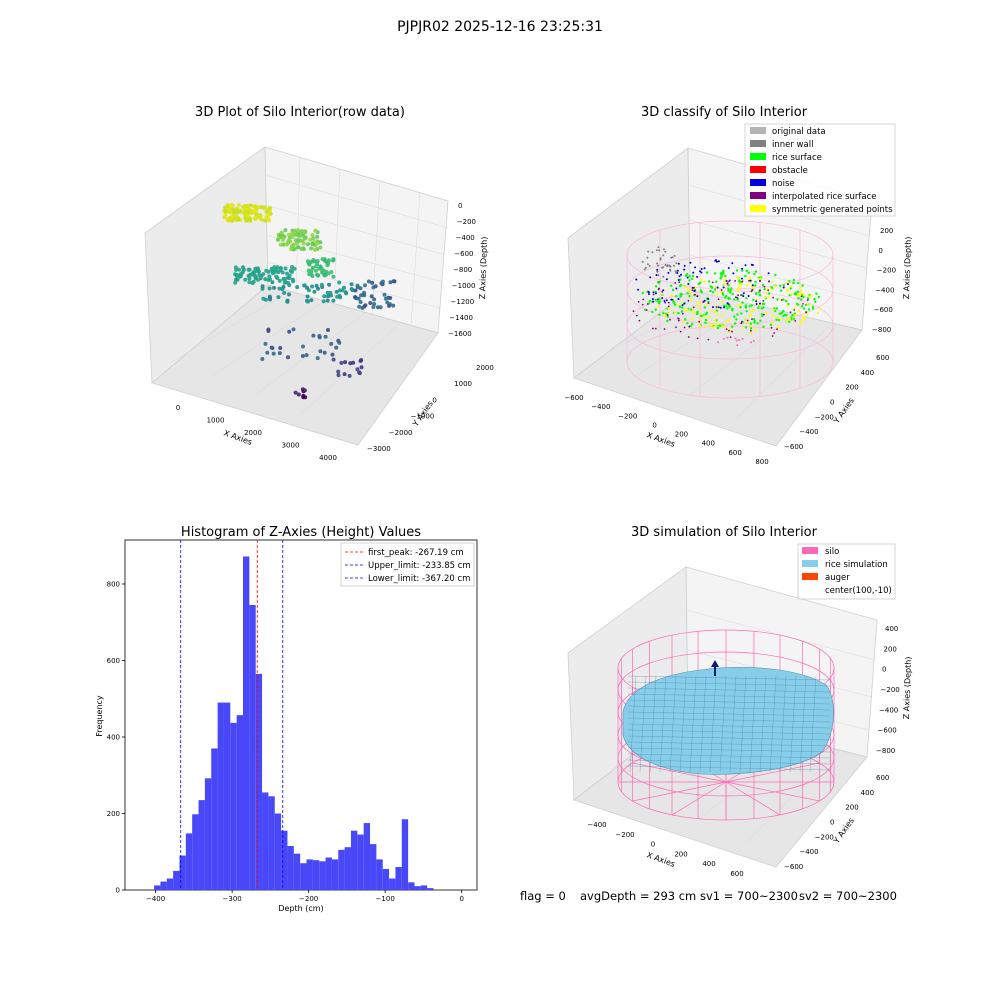  I want to click on status-sv2: sv2 = 700~2300, so click(848, 896).